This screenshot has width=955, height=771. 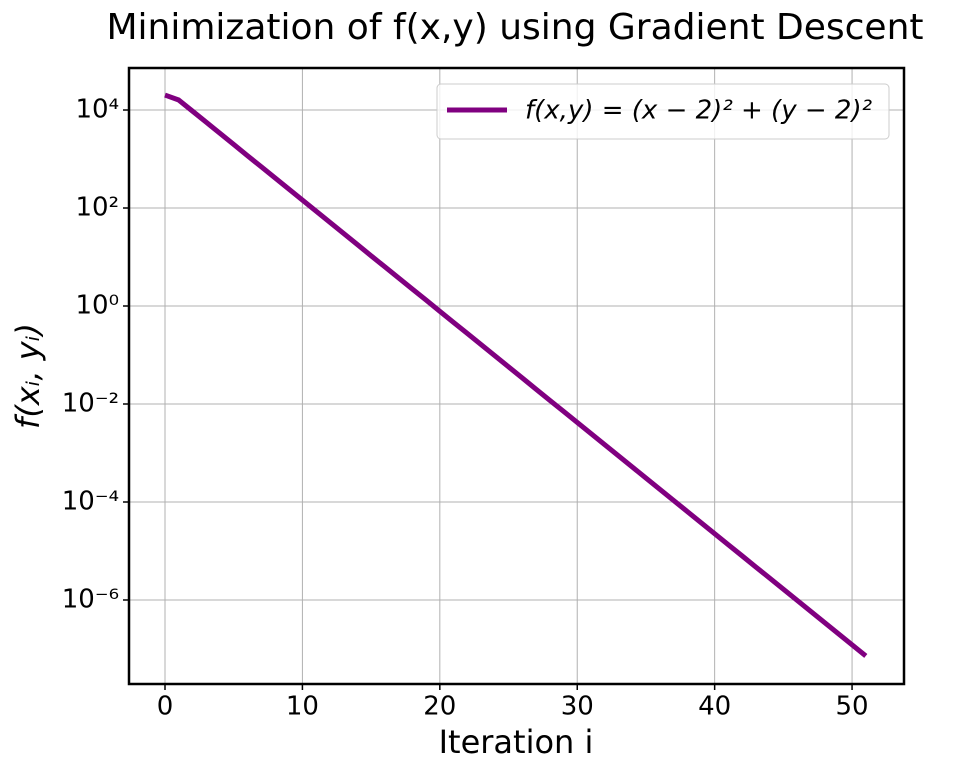 I want to click on legend-box, so click(x=663, y=111).